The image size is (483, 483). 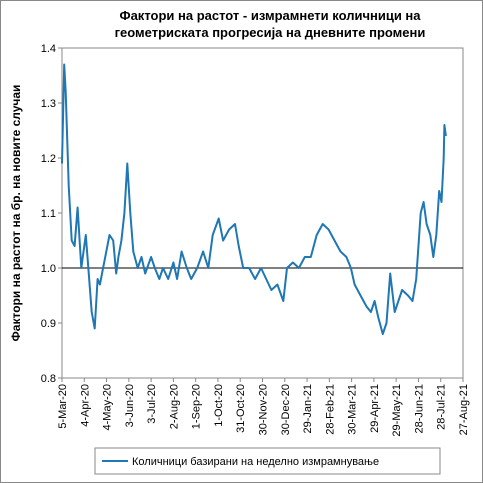 I want to click on y-tick-label: 1.3, so click(x=48, y=104).